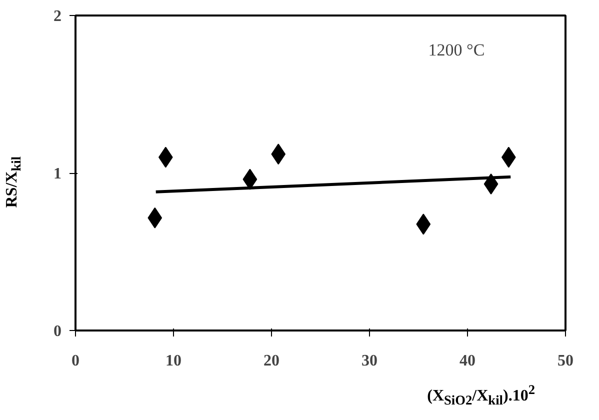  I want to click on y-tick-label: 0, so click(58, 331).